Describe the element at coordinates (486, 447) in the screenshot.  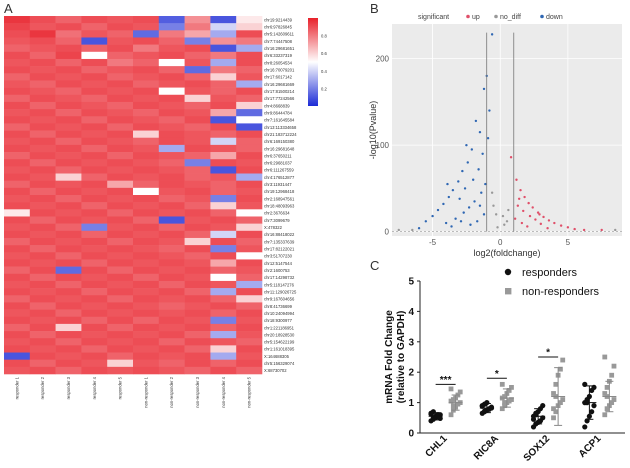
I see `category-label: RIC8A` at that location.